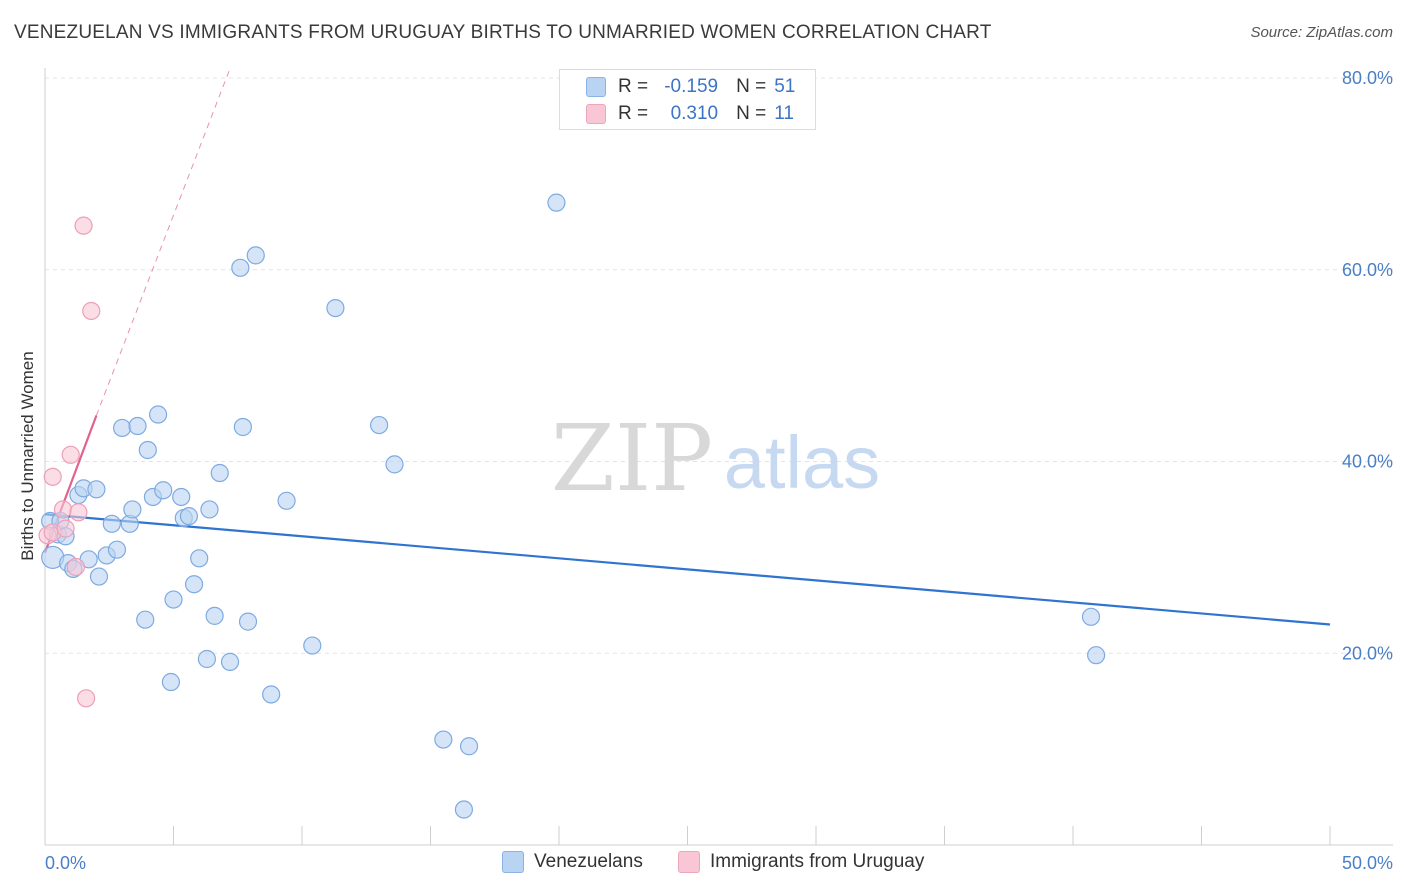 Image resolution: width=1406 pixels, height=892 pixels. What do you see at coordinates (1321, 32) in the screenshot?
I see `source-credit: Source: ZipAtlas.com` at bounding box center [1321, 32].